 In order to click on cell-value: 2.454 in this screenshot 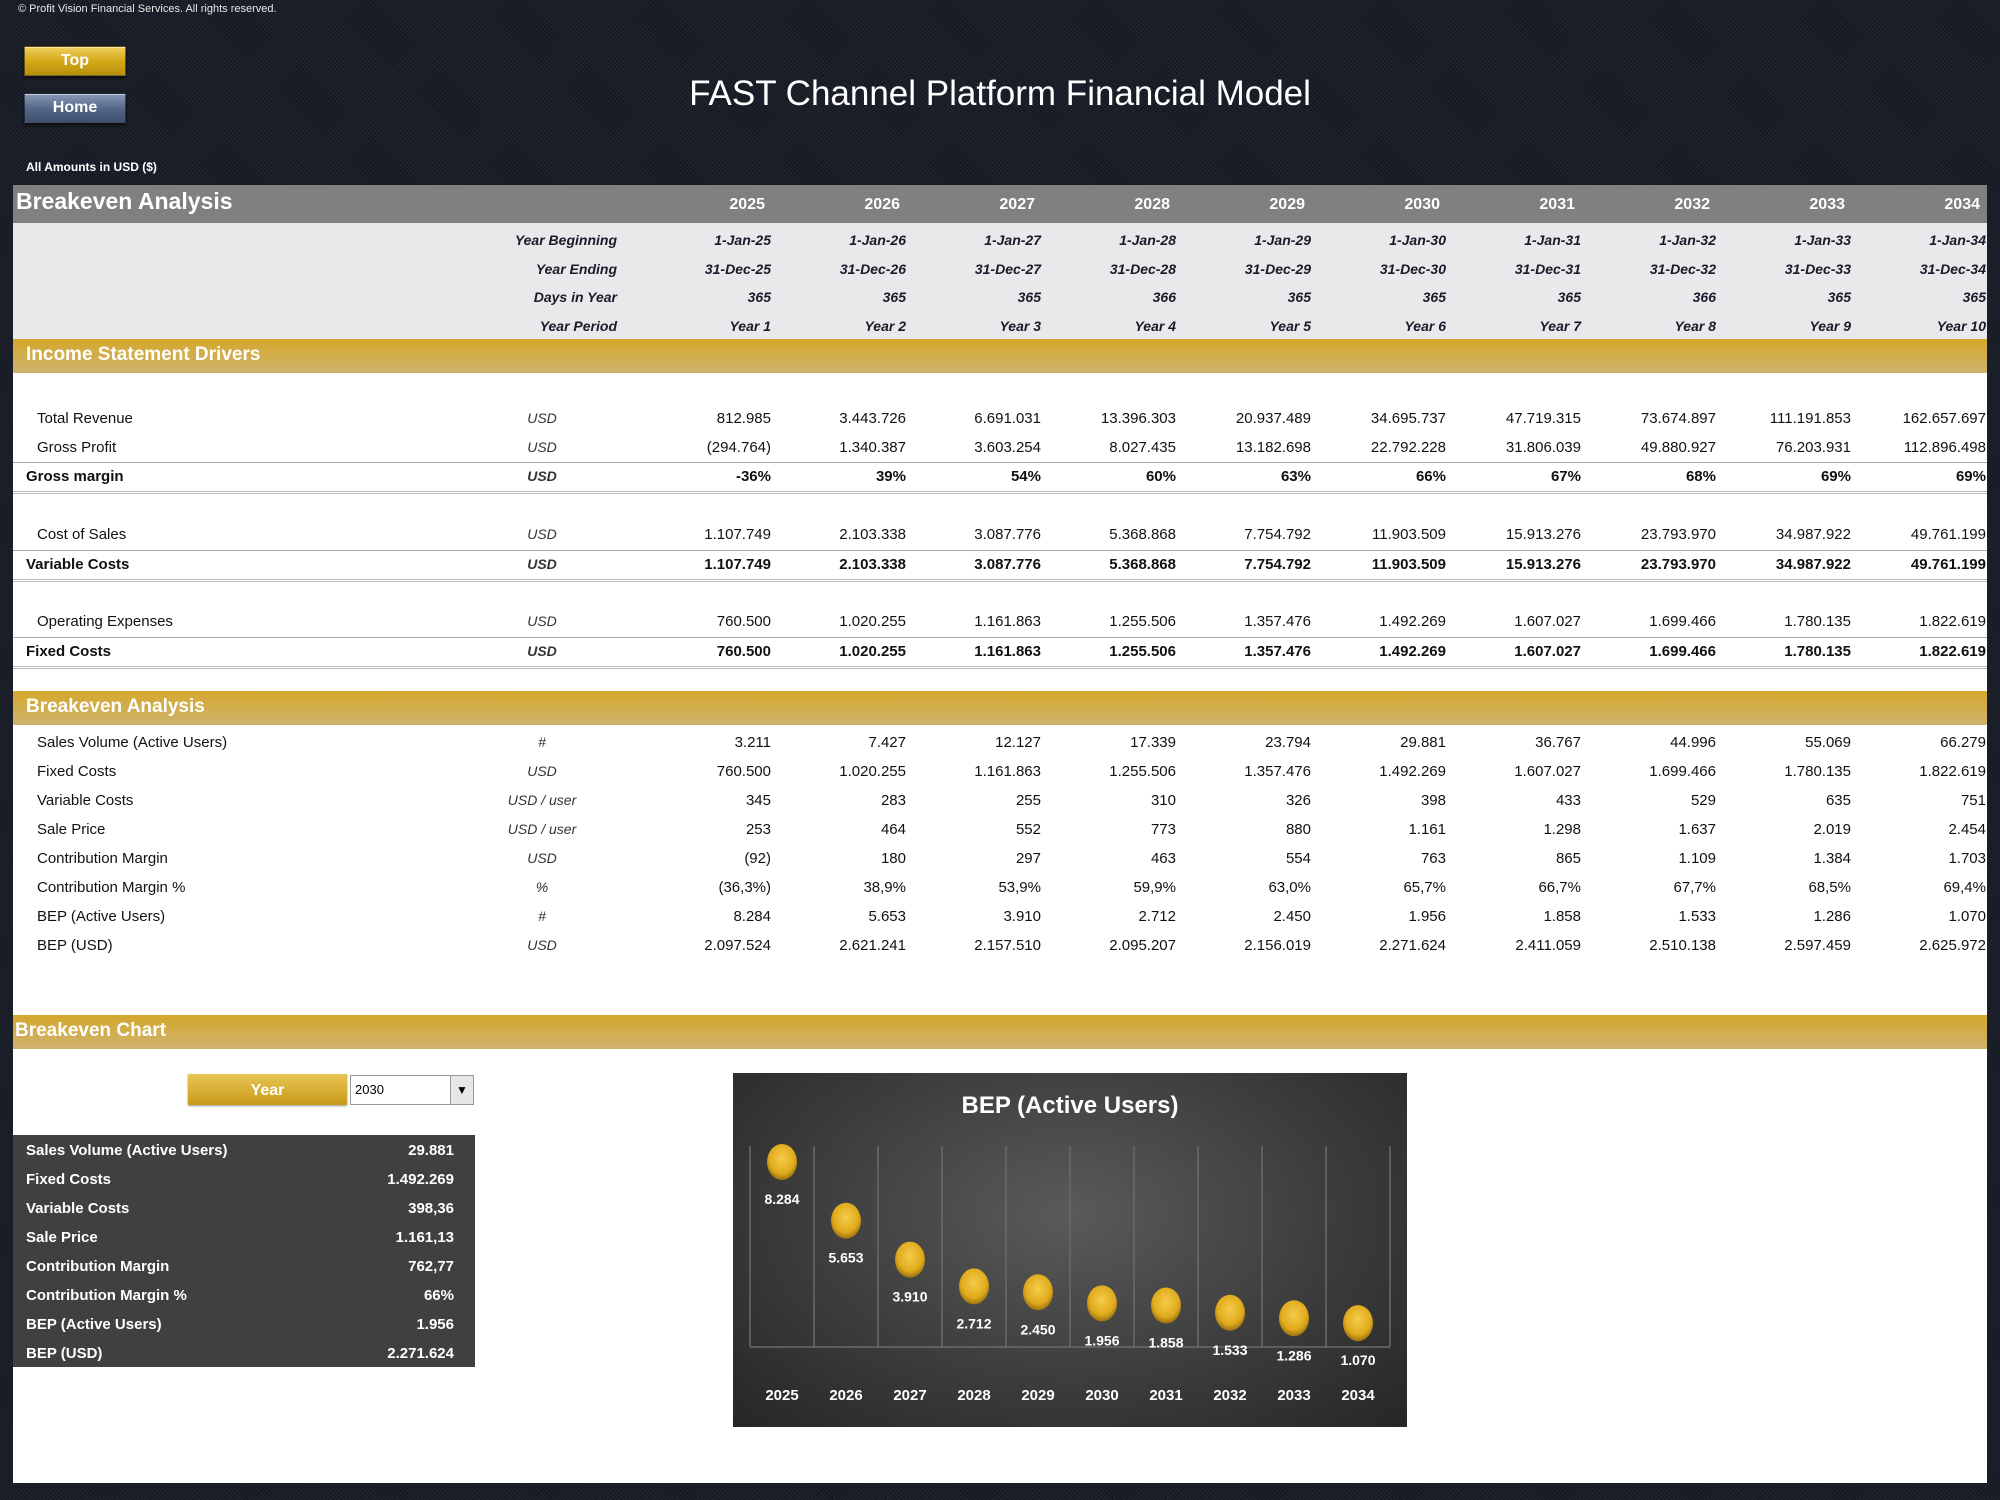, I will do `click(1967, 829)`.